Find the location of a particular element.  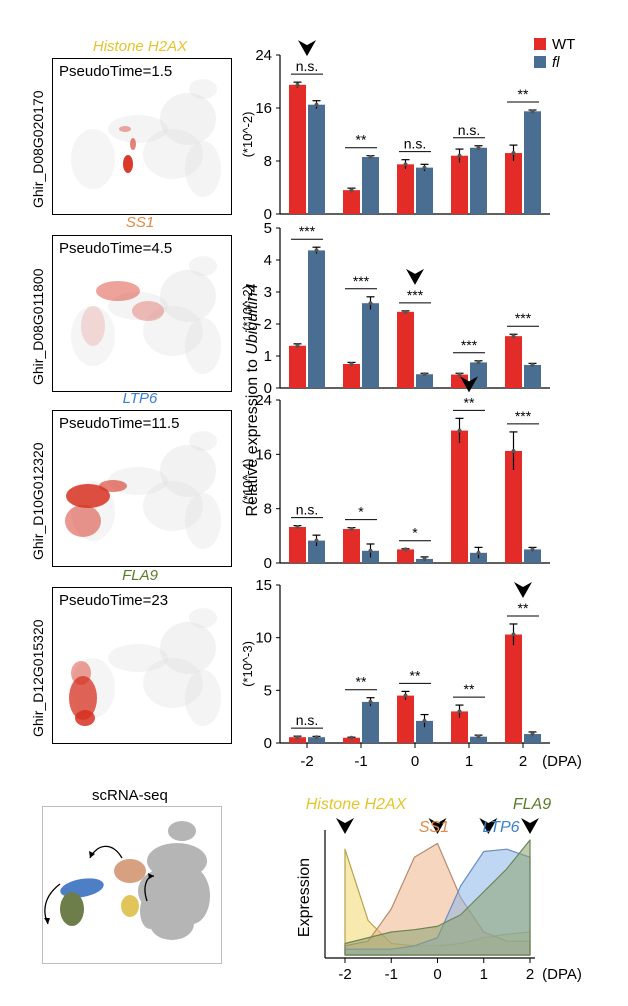

bar-panel: 0 1 2 3 4 5 (*10^-2) *** *** *** *** *** is located at coordinates (395, 308).